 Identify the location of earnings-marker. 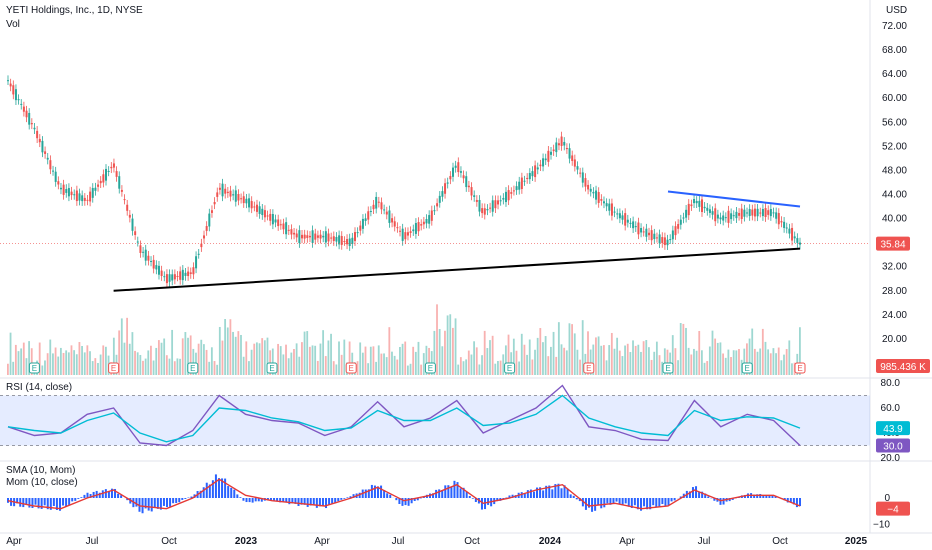
(668, 368).